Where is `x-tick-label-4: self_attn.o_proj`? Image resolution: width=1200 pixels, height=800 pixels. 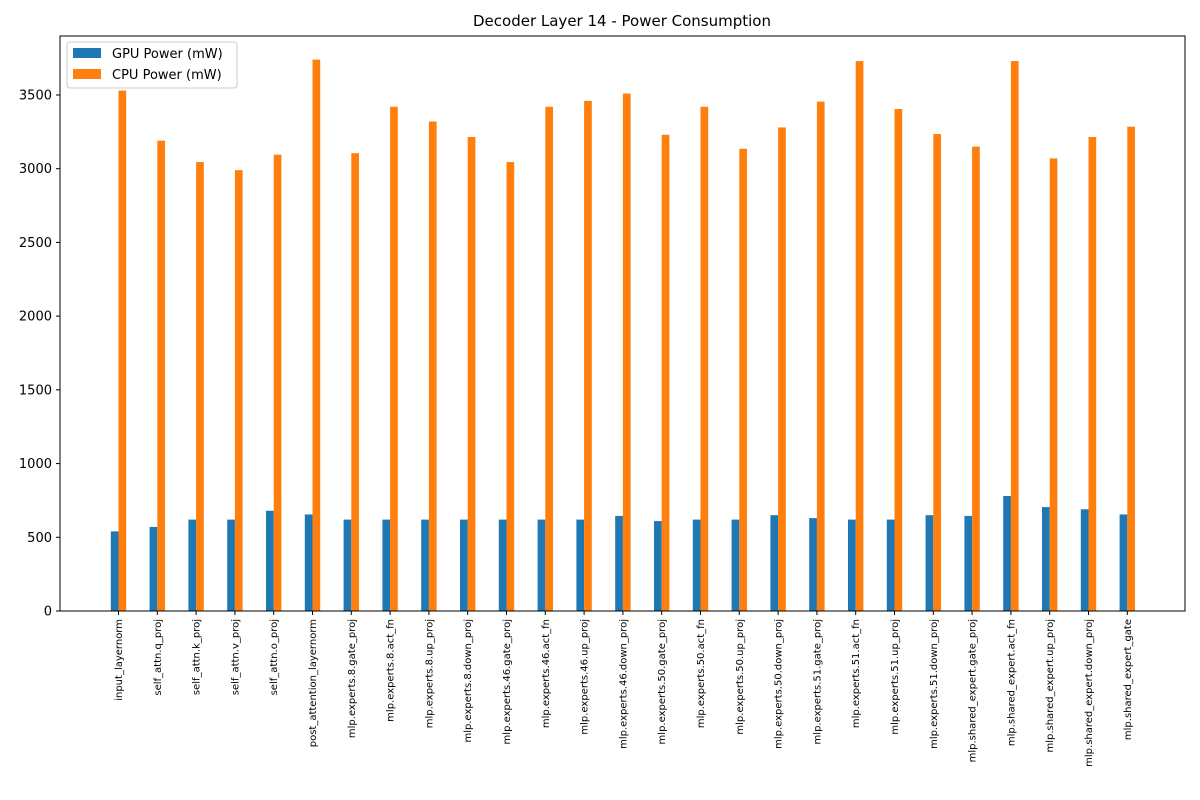 x-tick-label-4: self_attn.o_proj is located at coordinates (274, 657).